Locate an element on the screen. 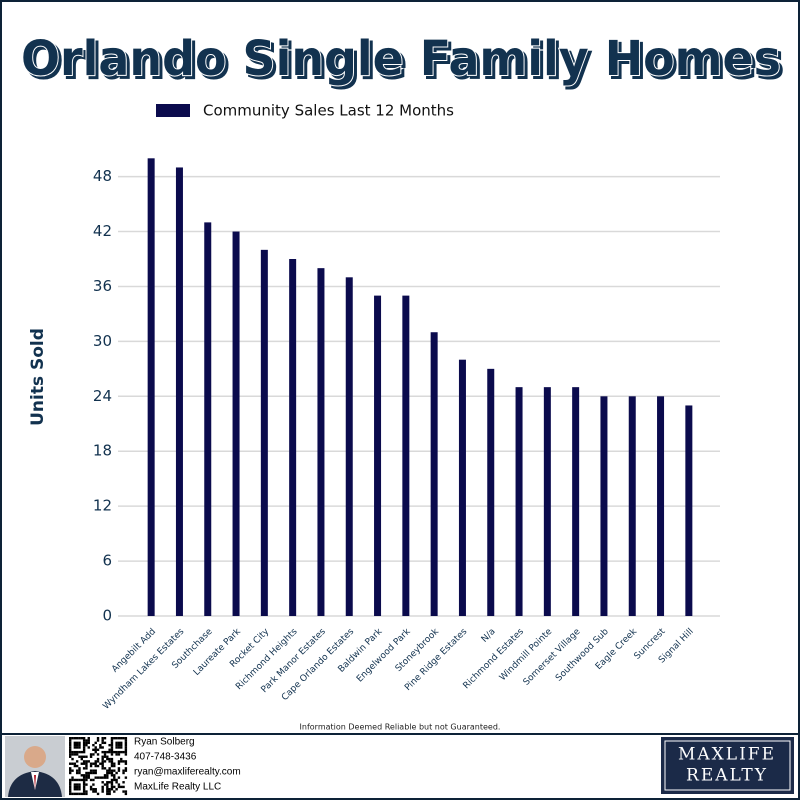 This screenshot has height=800, width=800. qr-code is located at coordinates (98, 766).